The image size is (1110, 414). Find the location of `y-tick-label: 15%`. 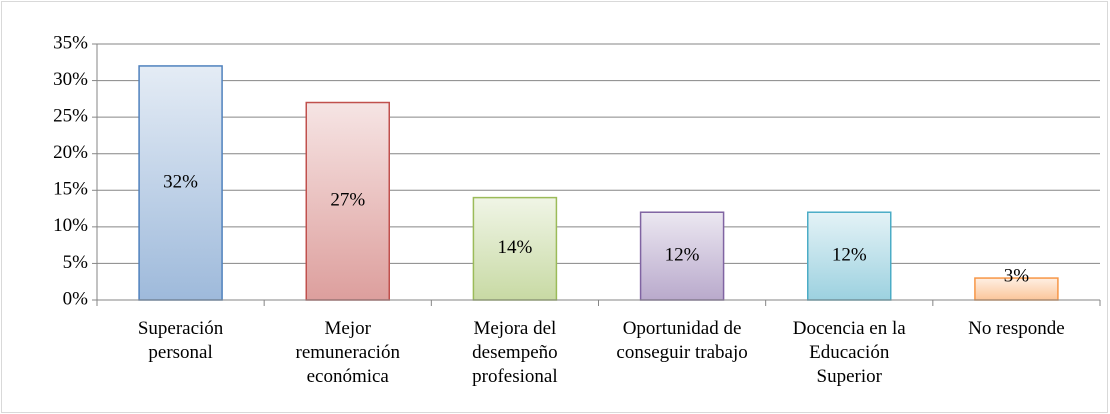

y-tick-label: 15% is located at coordinates (70, 189).